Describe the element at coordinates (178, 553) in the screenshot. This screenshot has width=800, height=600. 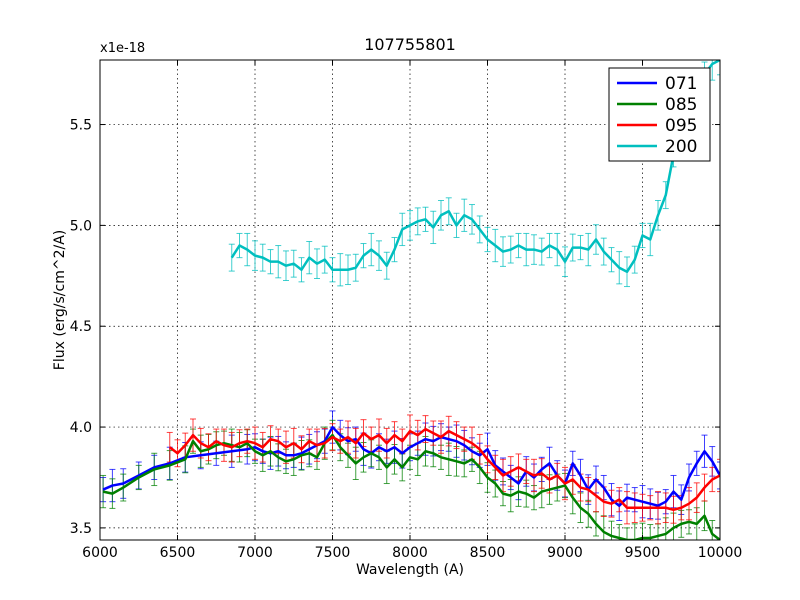
I see `x-tick-label: 6500` at that location.